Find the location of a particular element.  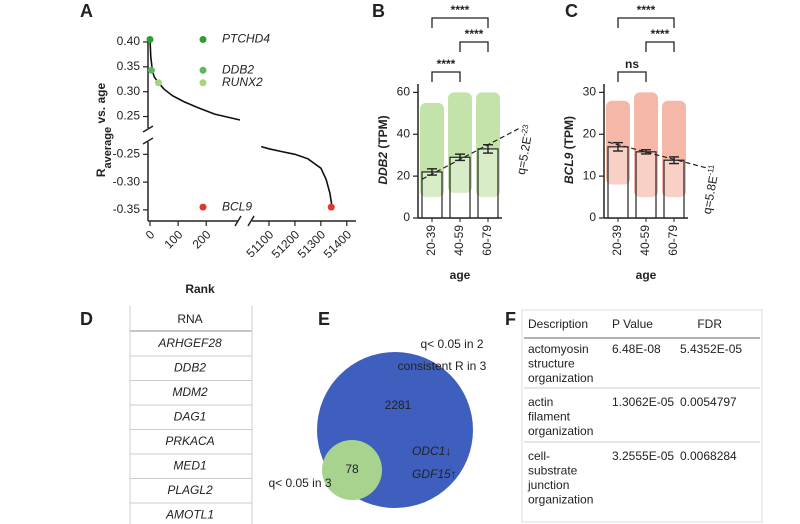

gene-label: BCL9 is located at coordinates (237, 206).